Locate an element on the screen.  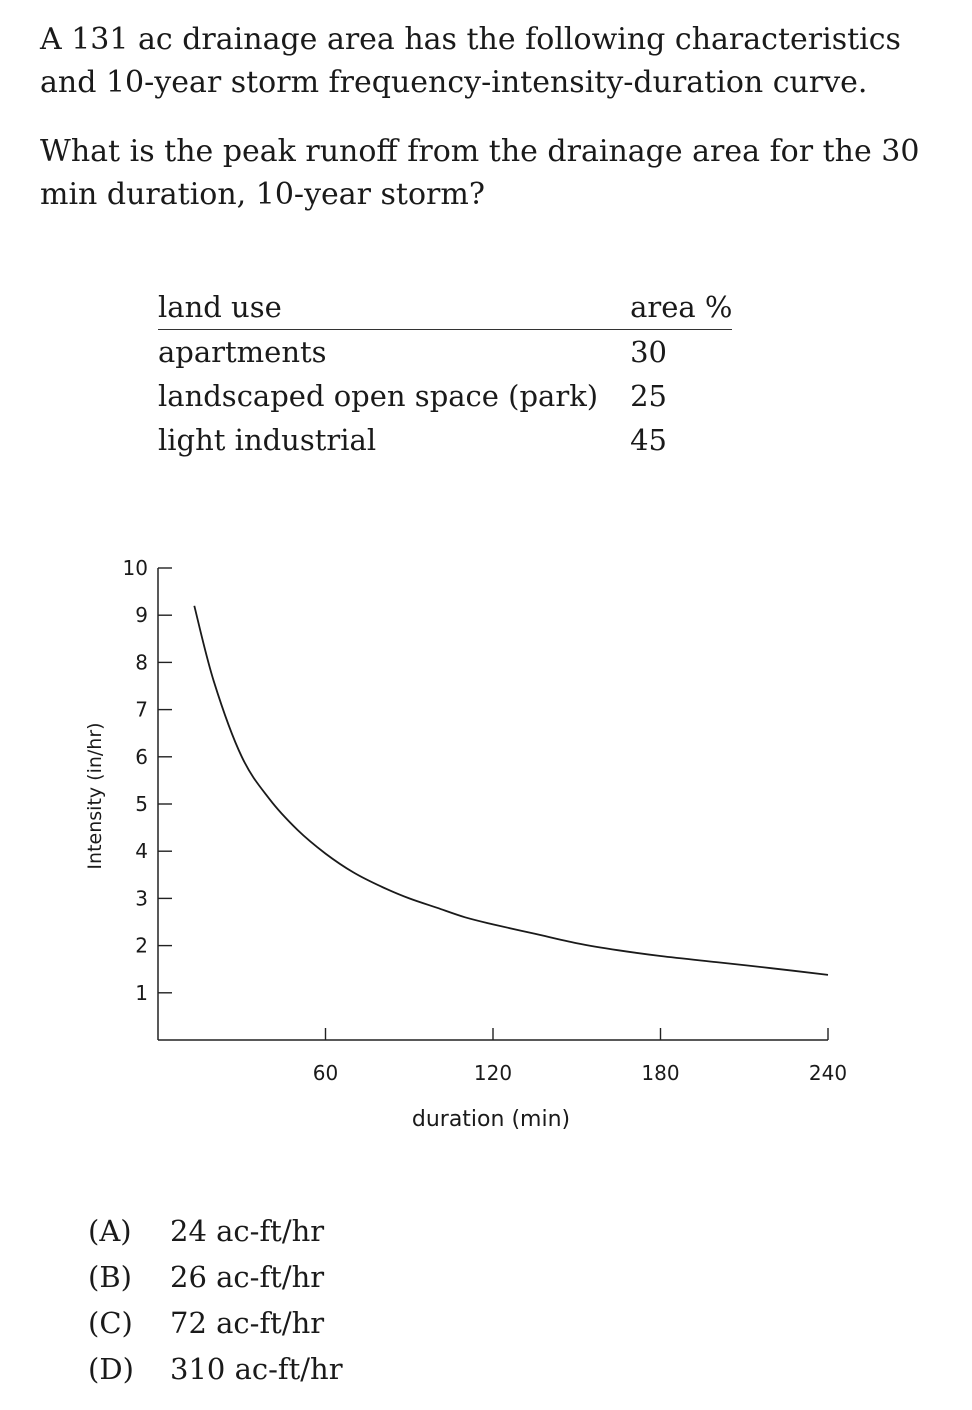
answer-choice-c: (C) 72 ac-ft/hr is located at coordinates (215, 1323).